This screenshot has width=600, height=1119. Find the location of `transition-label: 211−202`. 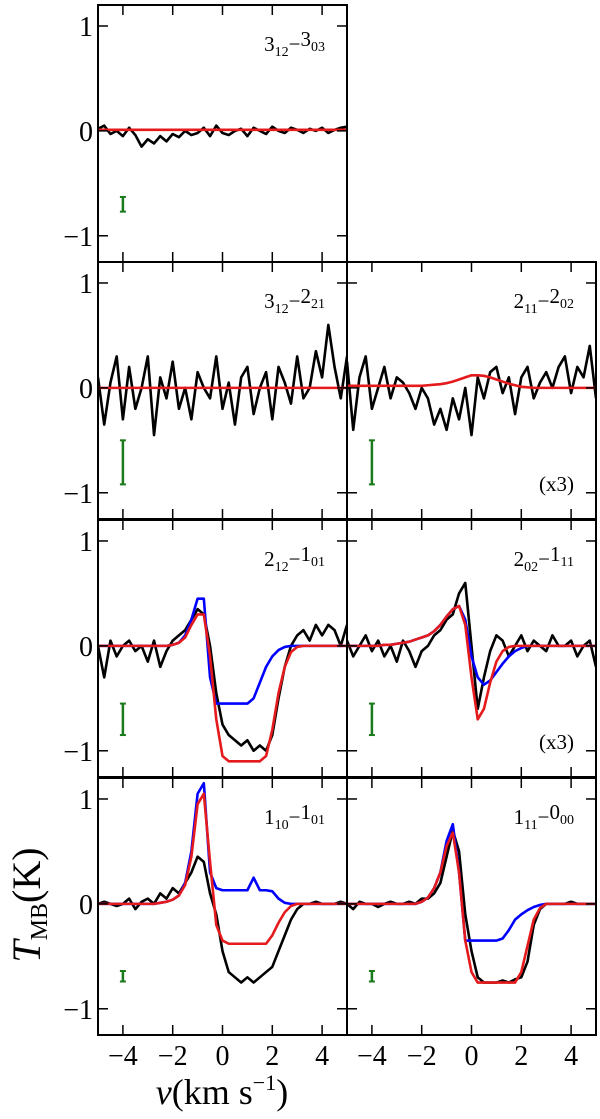

transition-label: 211−202 is located at coordinates (544, 300).